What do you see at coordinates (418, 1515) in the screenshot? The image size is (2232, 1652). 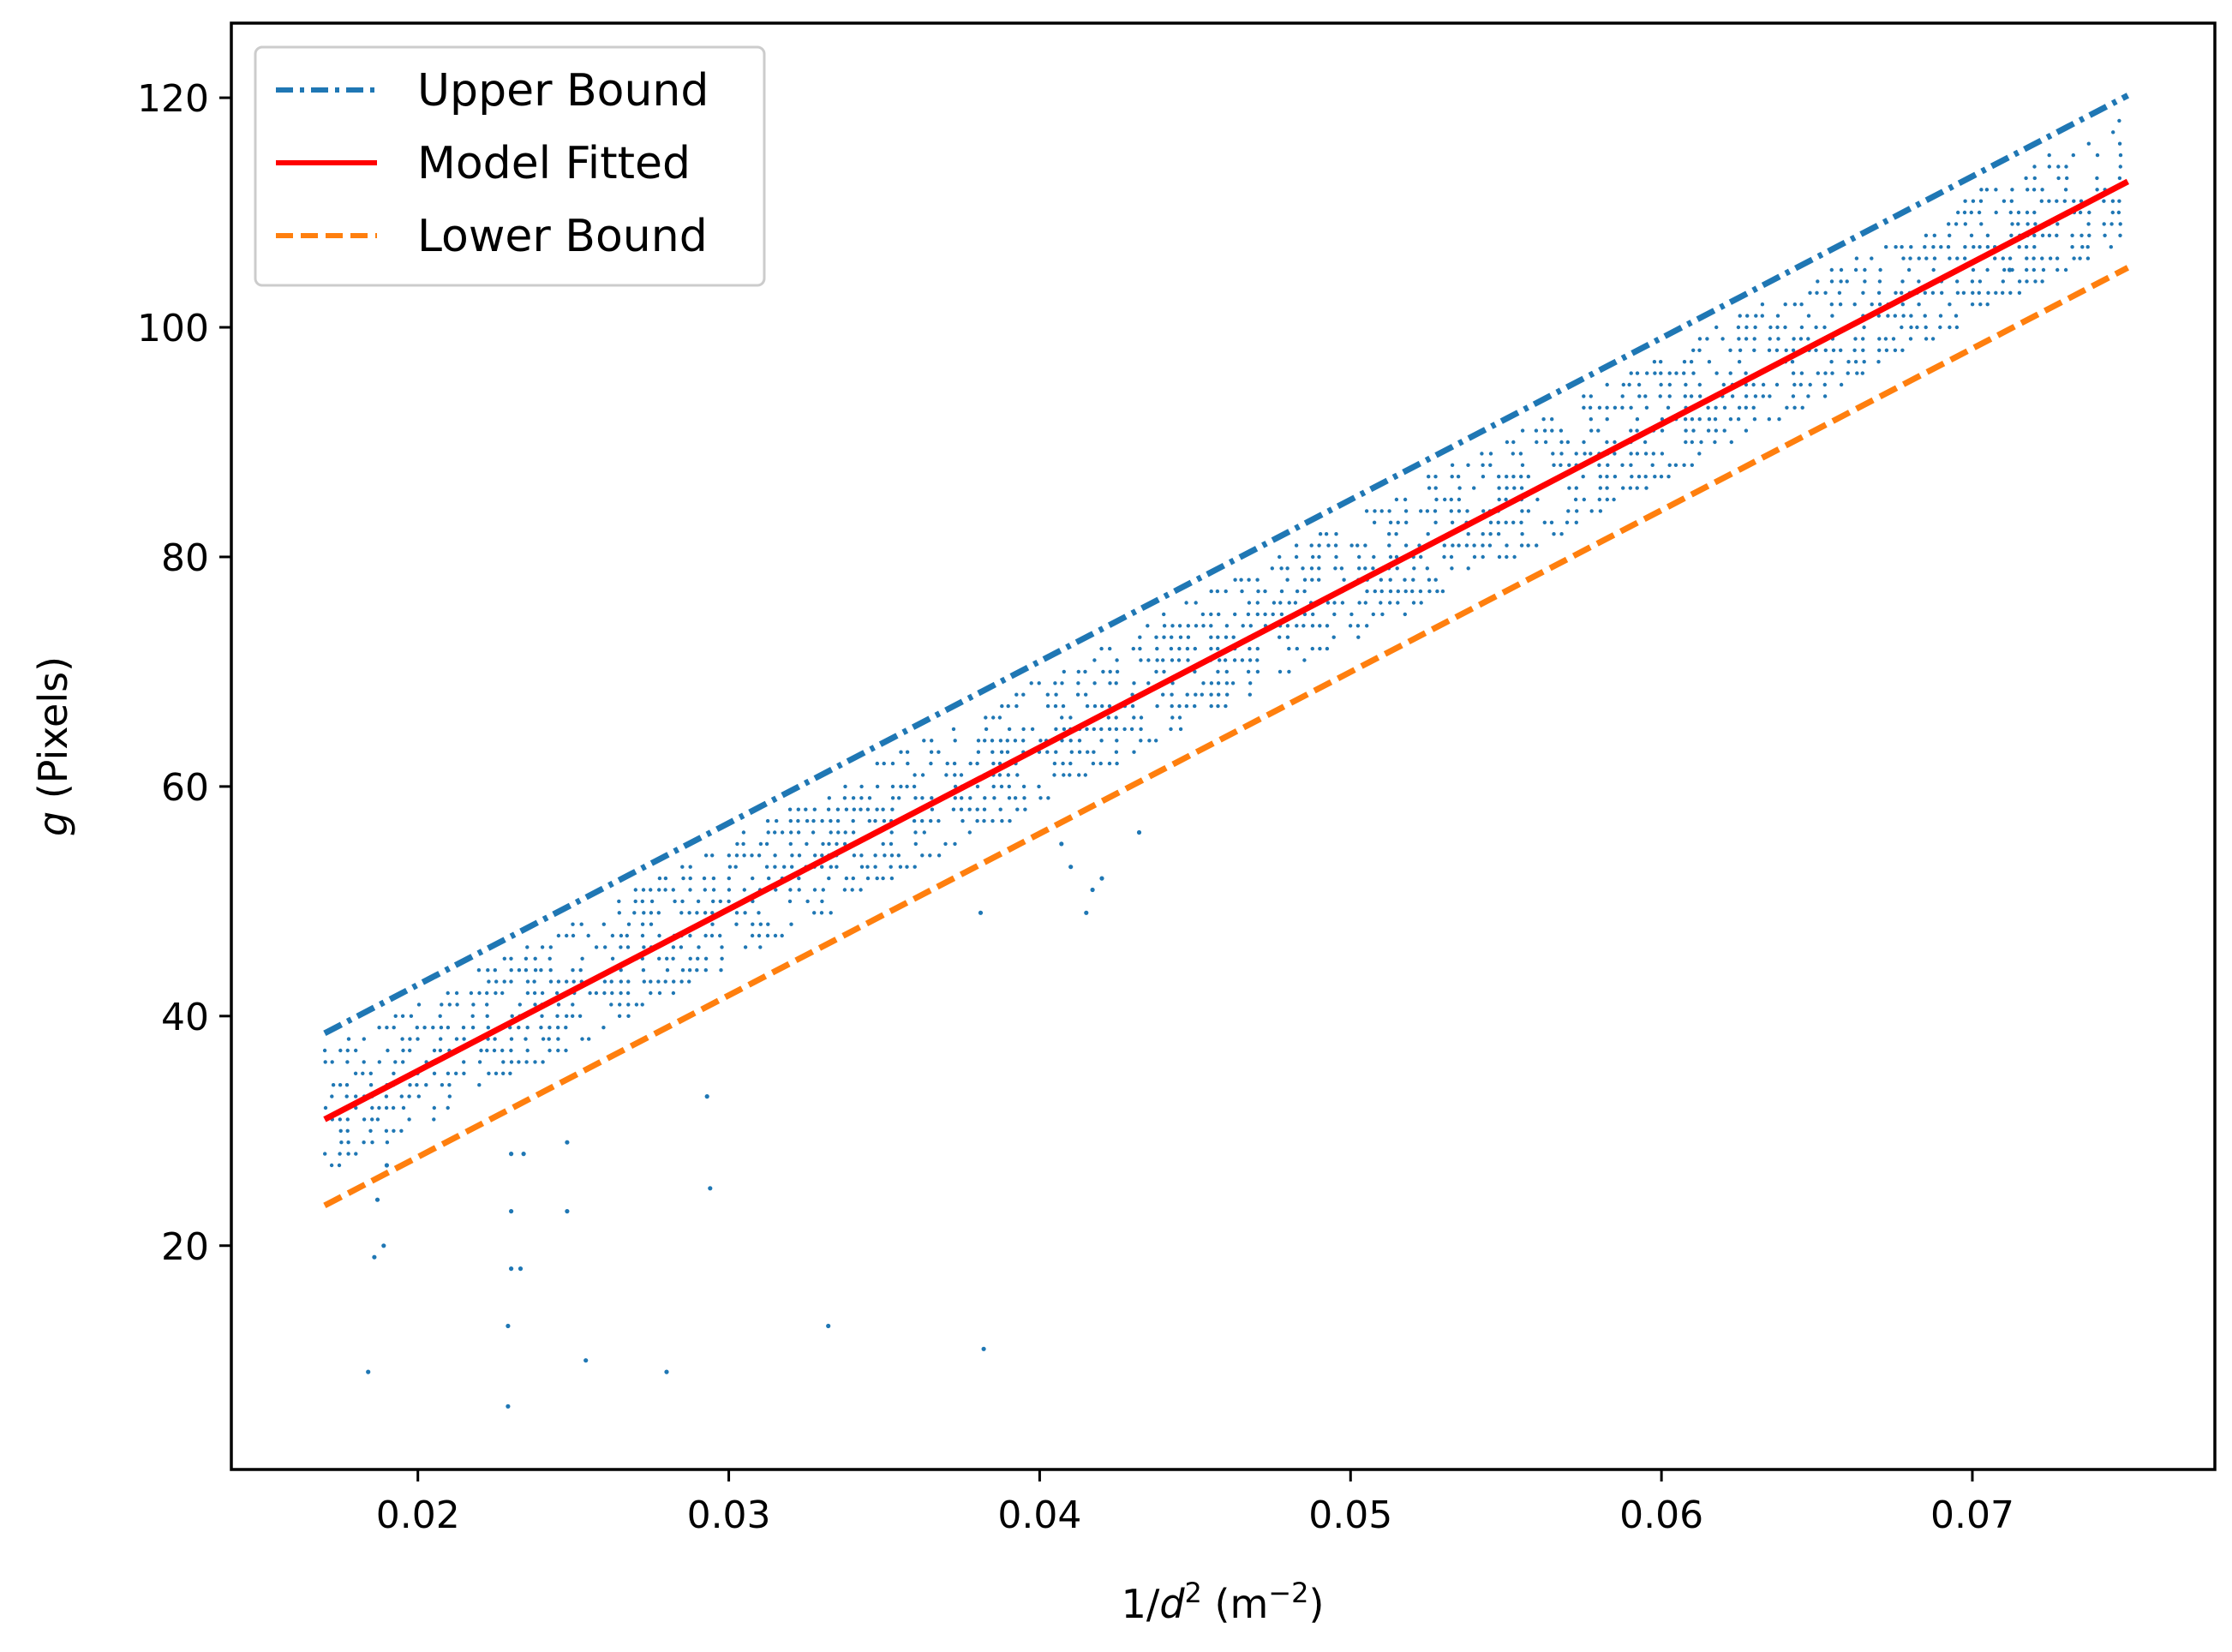 I see `x-tick-label: 0.02` at bounding box center [418, 1515].